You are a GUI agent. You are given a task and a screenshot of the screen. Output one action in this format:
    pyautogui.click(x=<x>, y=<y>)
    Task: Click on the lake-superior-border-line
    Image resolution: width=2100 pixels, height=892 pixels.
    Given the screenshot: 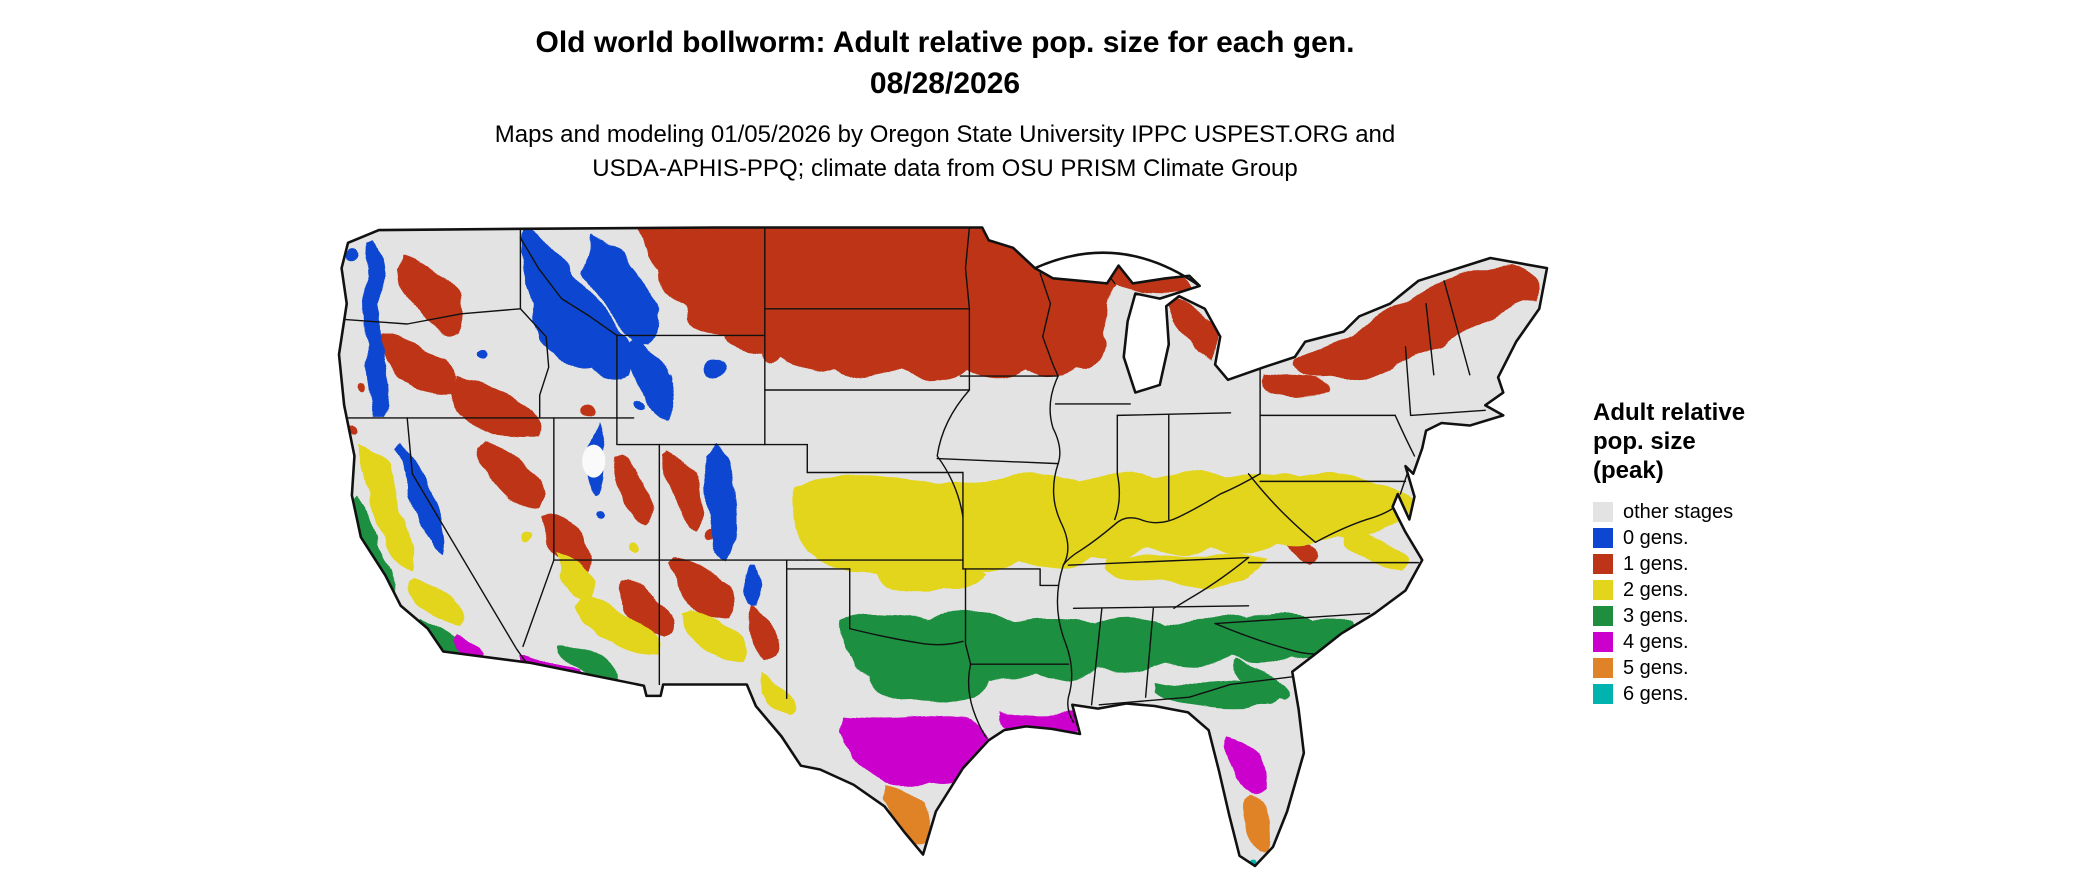 What is the action you would take?
    pyautogui.click(x=1117, y=269)
    